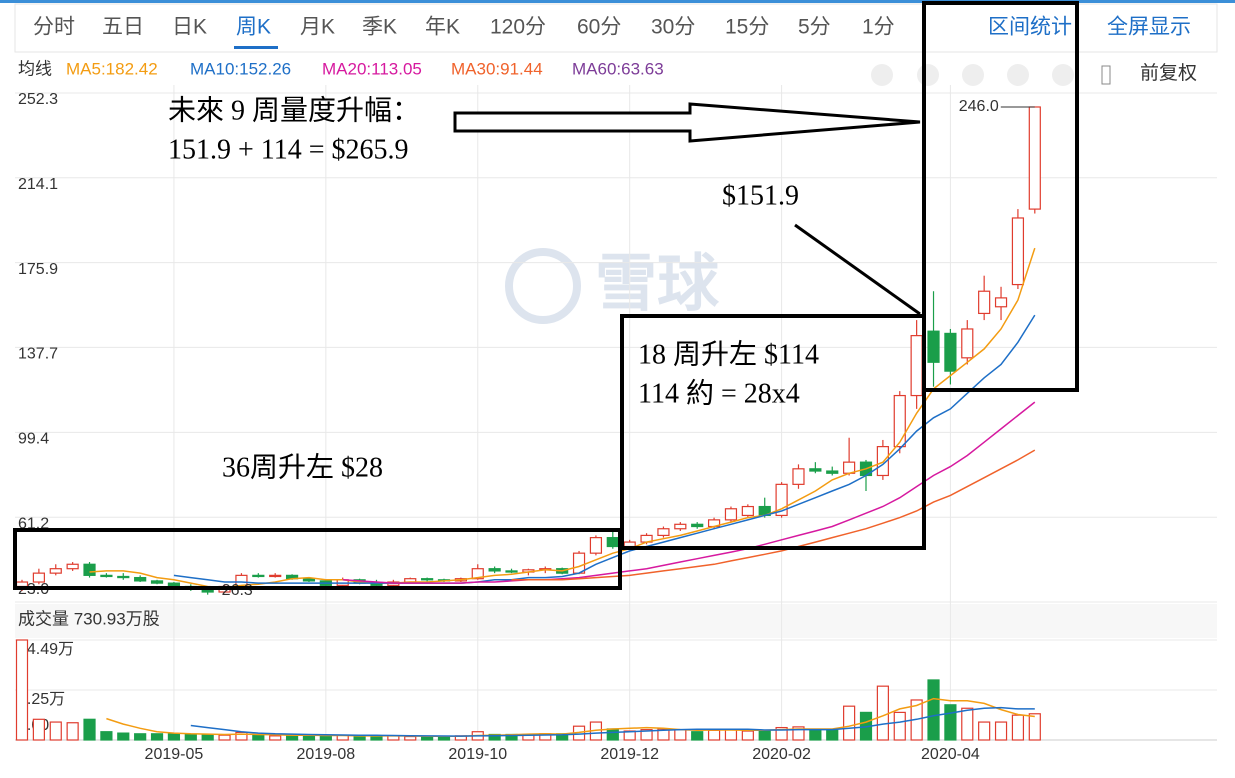 The image size is (1235, 778). What do you see at coordinates (442, 27) in the screenshot?
I see `tab: 年K` at bounding box center [442, 27].